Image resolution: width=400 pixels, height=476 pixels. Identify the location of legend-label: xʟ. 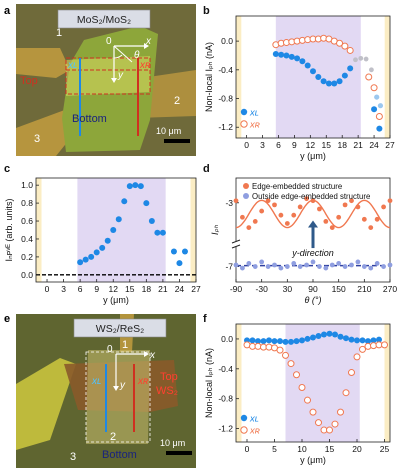
(254, 113).